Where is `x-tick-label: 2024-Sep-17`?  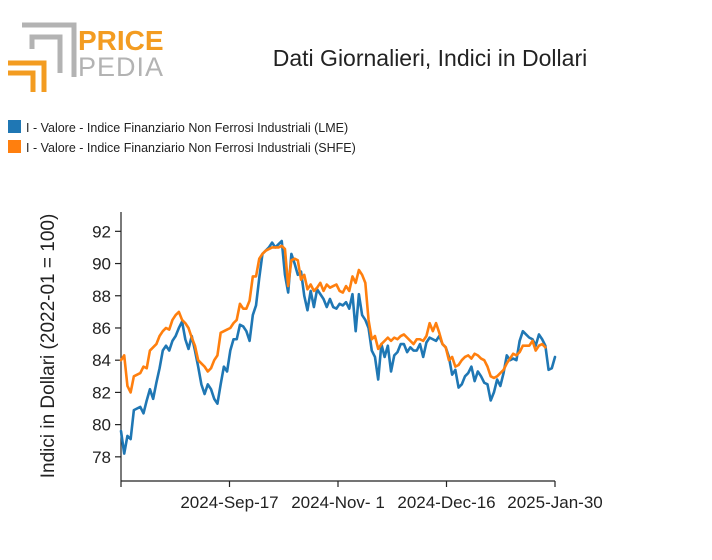
x-tick-label: 2024-Sep-17 is located at coordinates (229, 502).